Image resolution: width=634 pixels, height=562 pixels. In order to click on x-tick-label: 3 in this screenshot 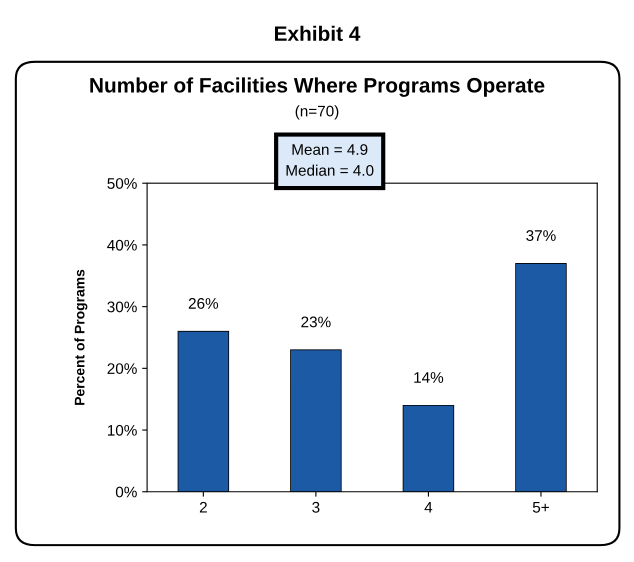, I will do `click(316, 507)`.